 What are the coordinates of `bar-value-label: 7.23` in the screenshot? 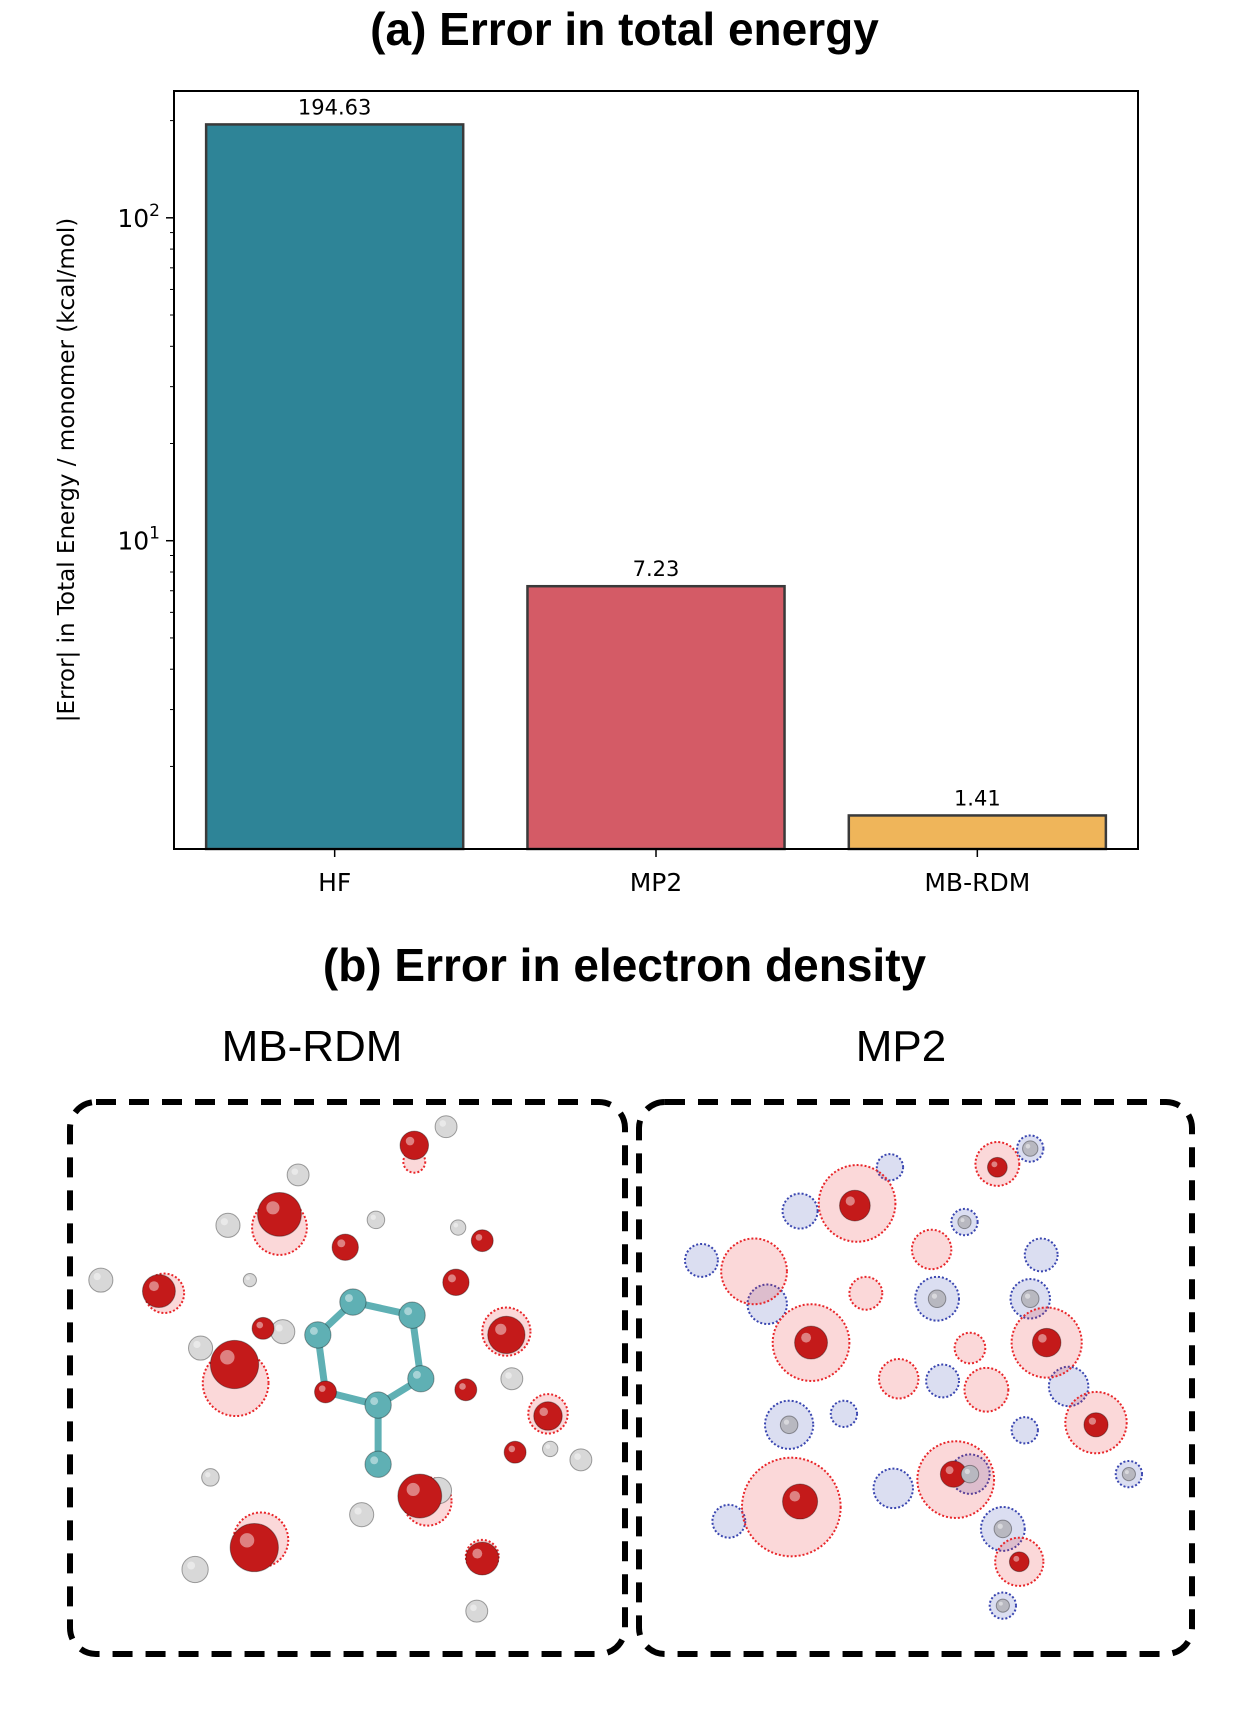 It's located at (656, 569).